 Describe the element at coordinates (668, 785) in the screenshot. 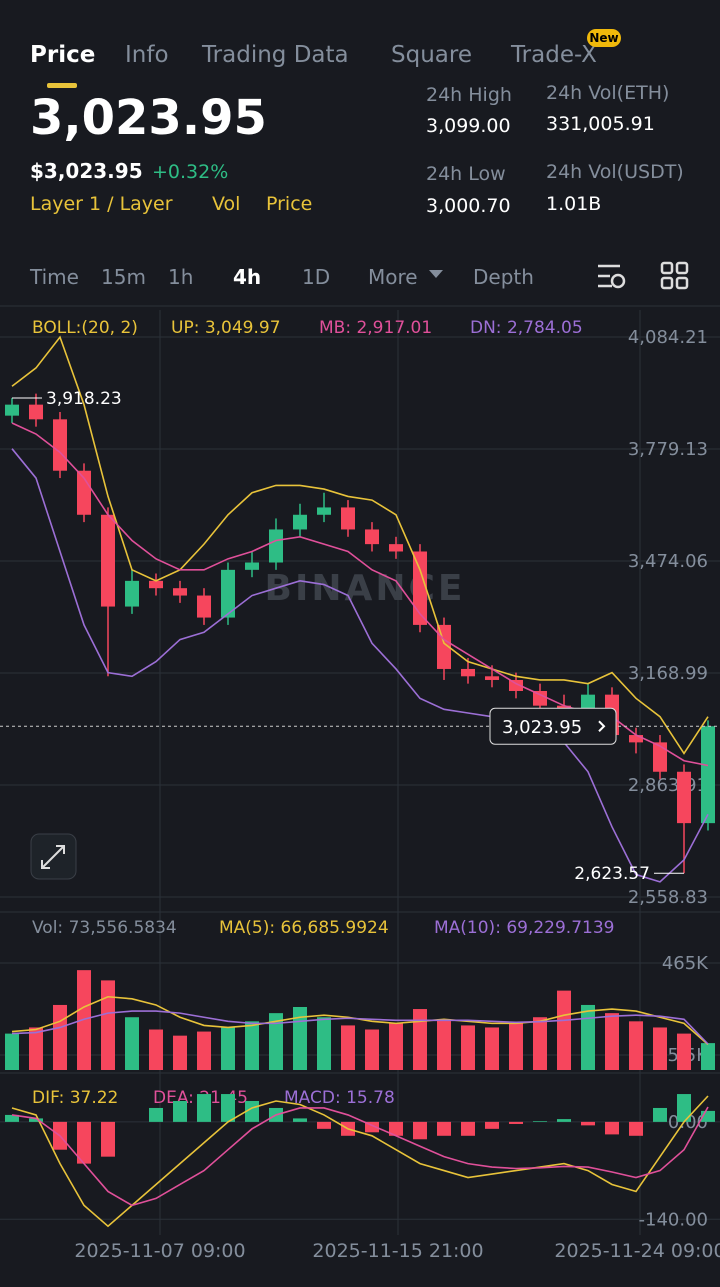

I see `y-tick-label: 2,863.91` at that location.